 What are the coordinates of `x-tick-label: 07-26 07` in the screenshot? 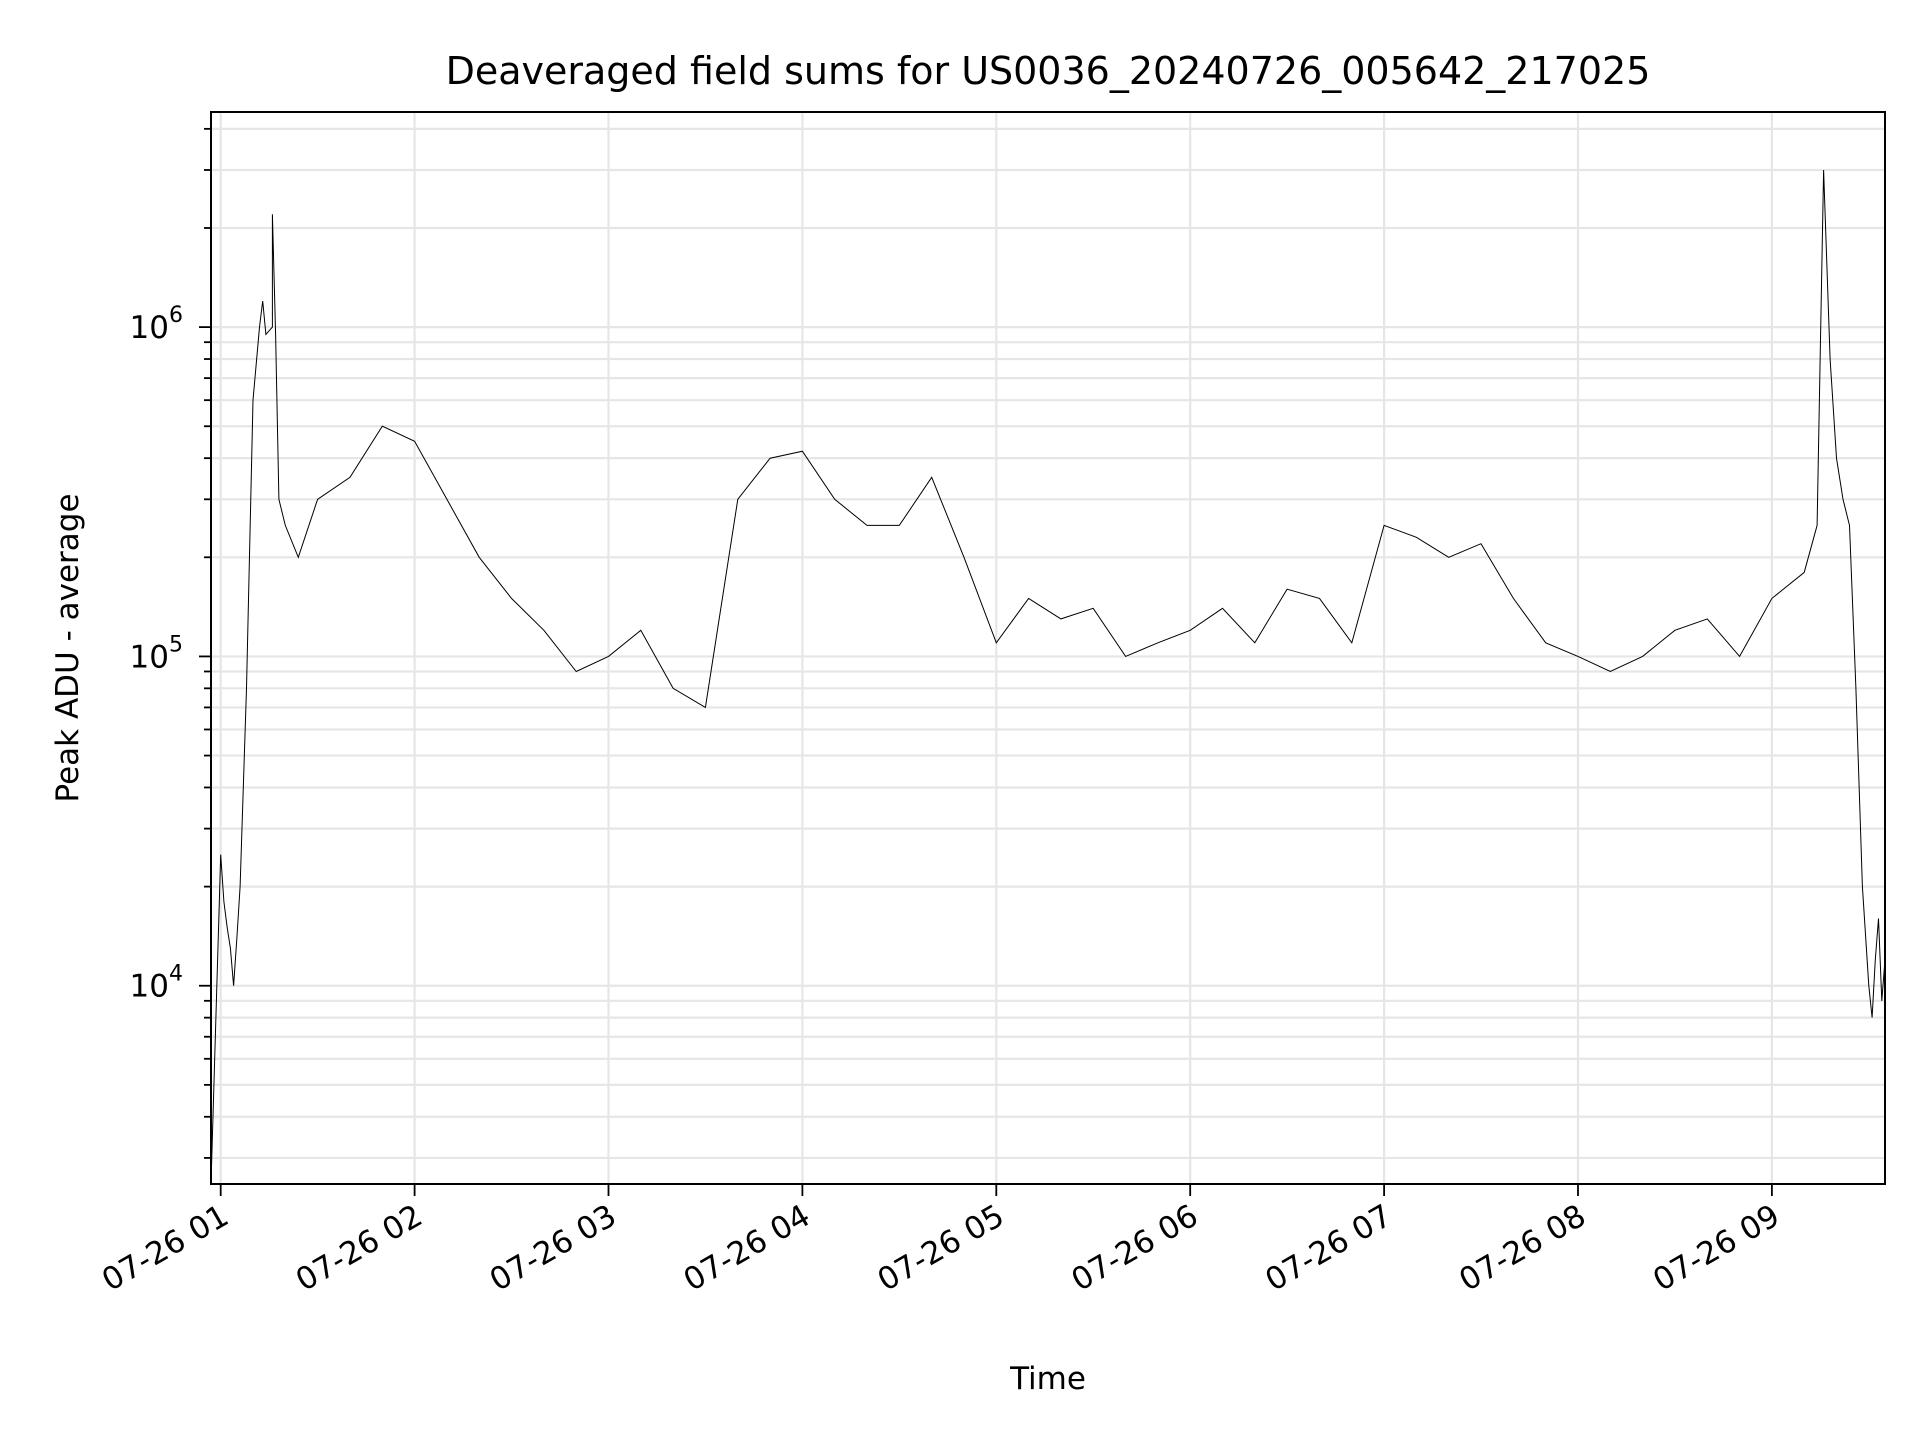 It's located at (1328, 1248).